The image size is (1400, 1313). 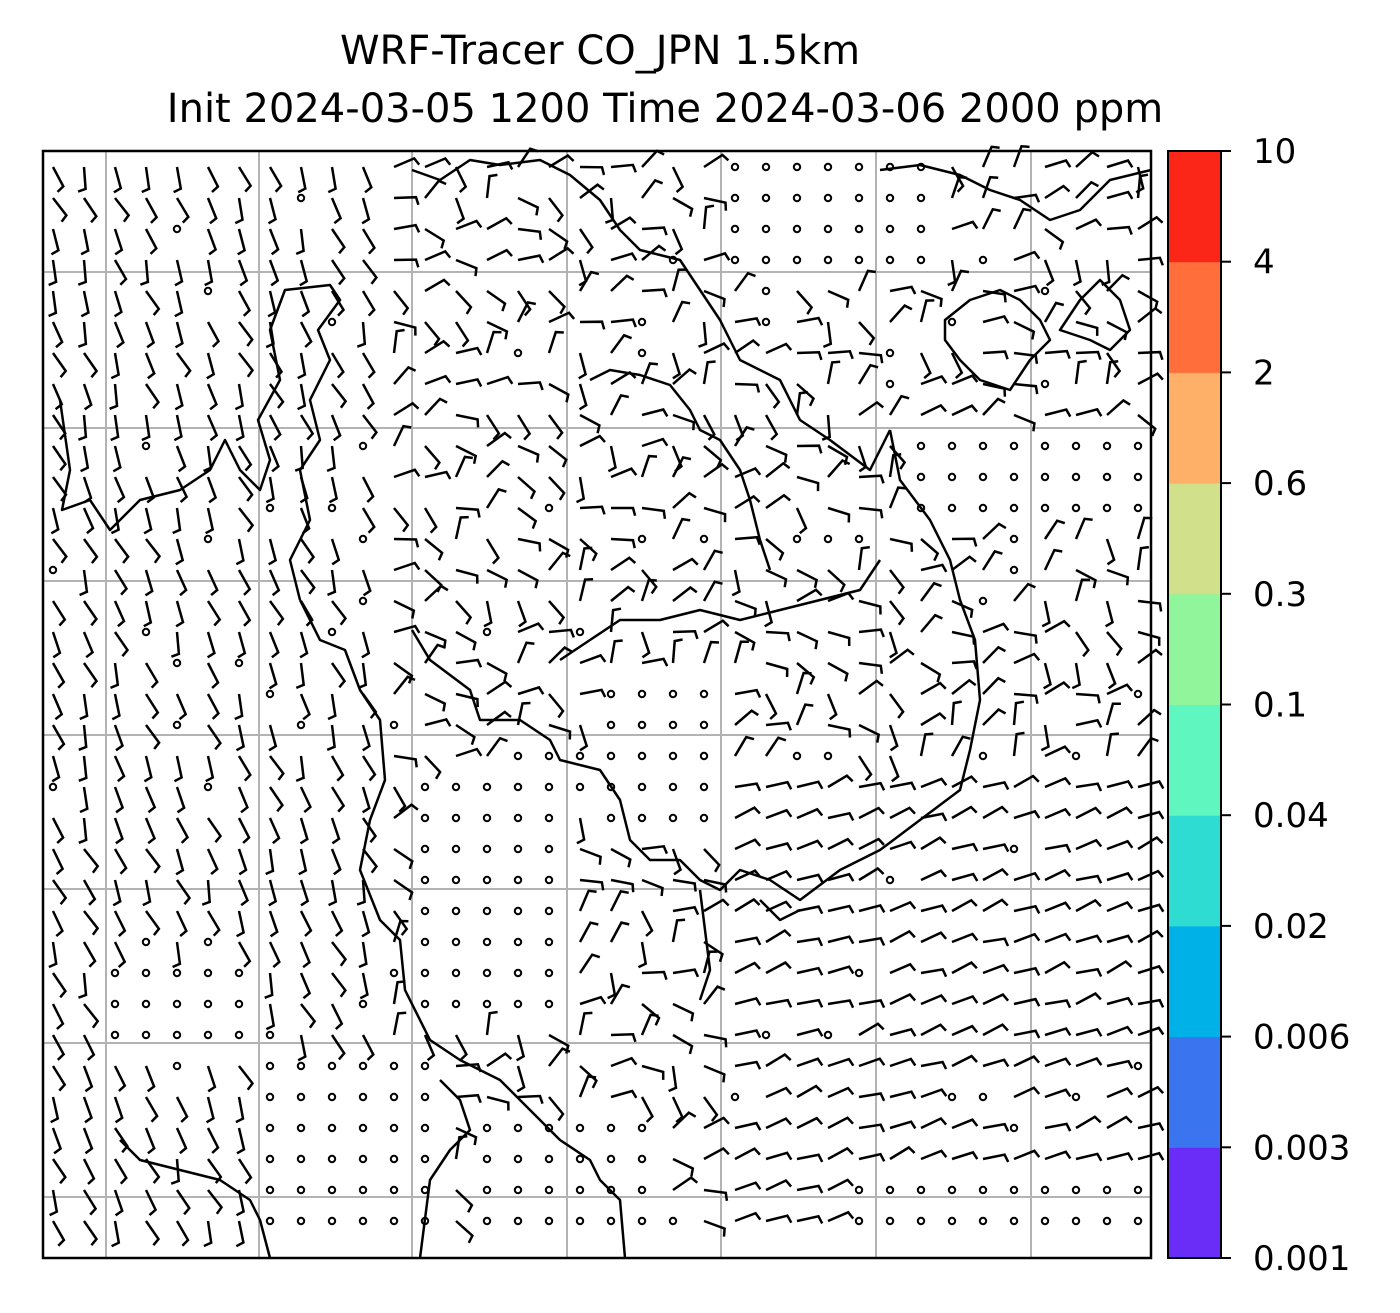 What do you see at coordinates (1291, 816) in the screenshot?
I see `colorbar-tick-label: 0.04` at bounding box center [1291, 816].